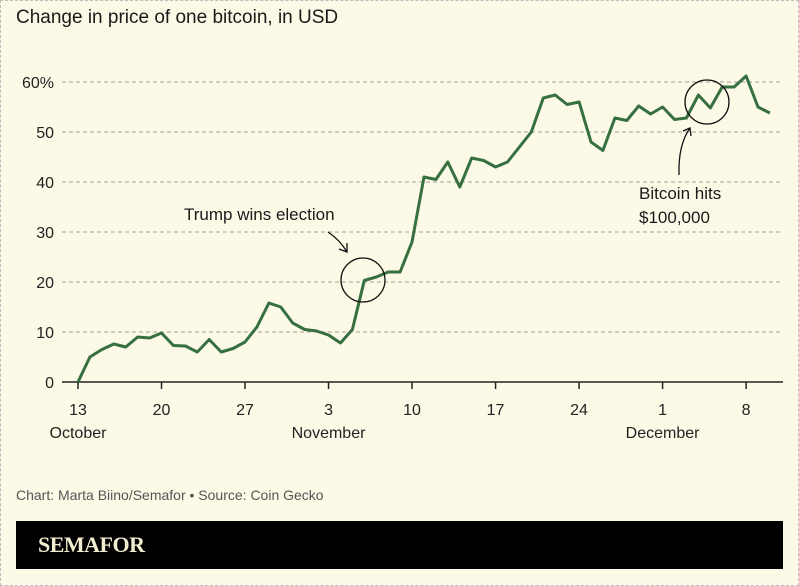 This screenshot has width=799, height=586. Describe the element at coordinates (259, 214) in the screenshot. I see `annotation-trump: Trump wins election` at that location.